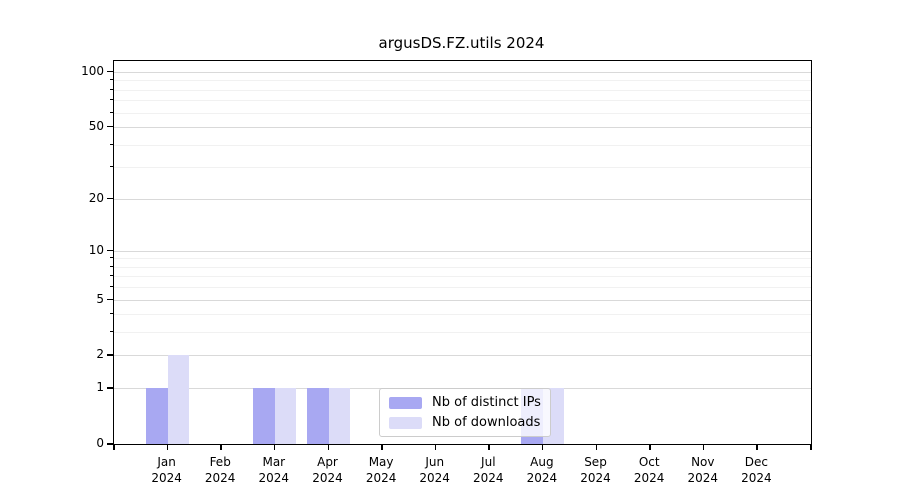  What do you see at coordinates (166, 462) in the screenshot?
I see `x-tick-month: Jan` at bounding box center [166, 462].